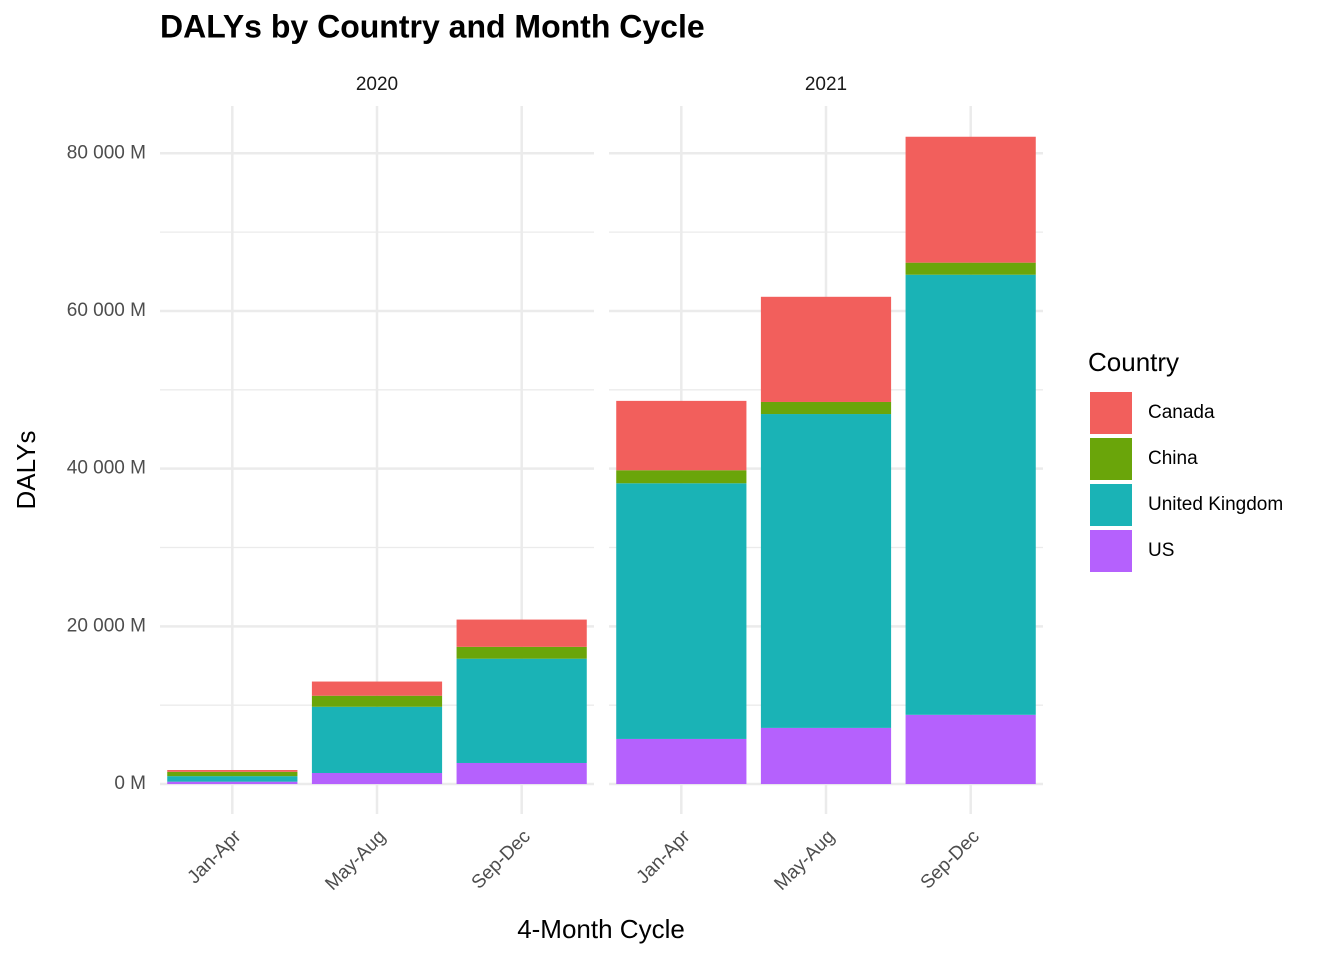 This screenshot has height=960, width=1344. Describe the element at coordinates (106, 152) in the screenshot. I see `y-tick-label: 80 000 M` at that location.